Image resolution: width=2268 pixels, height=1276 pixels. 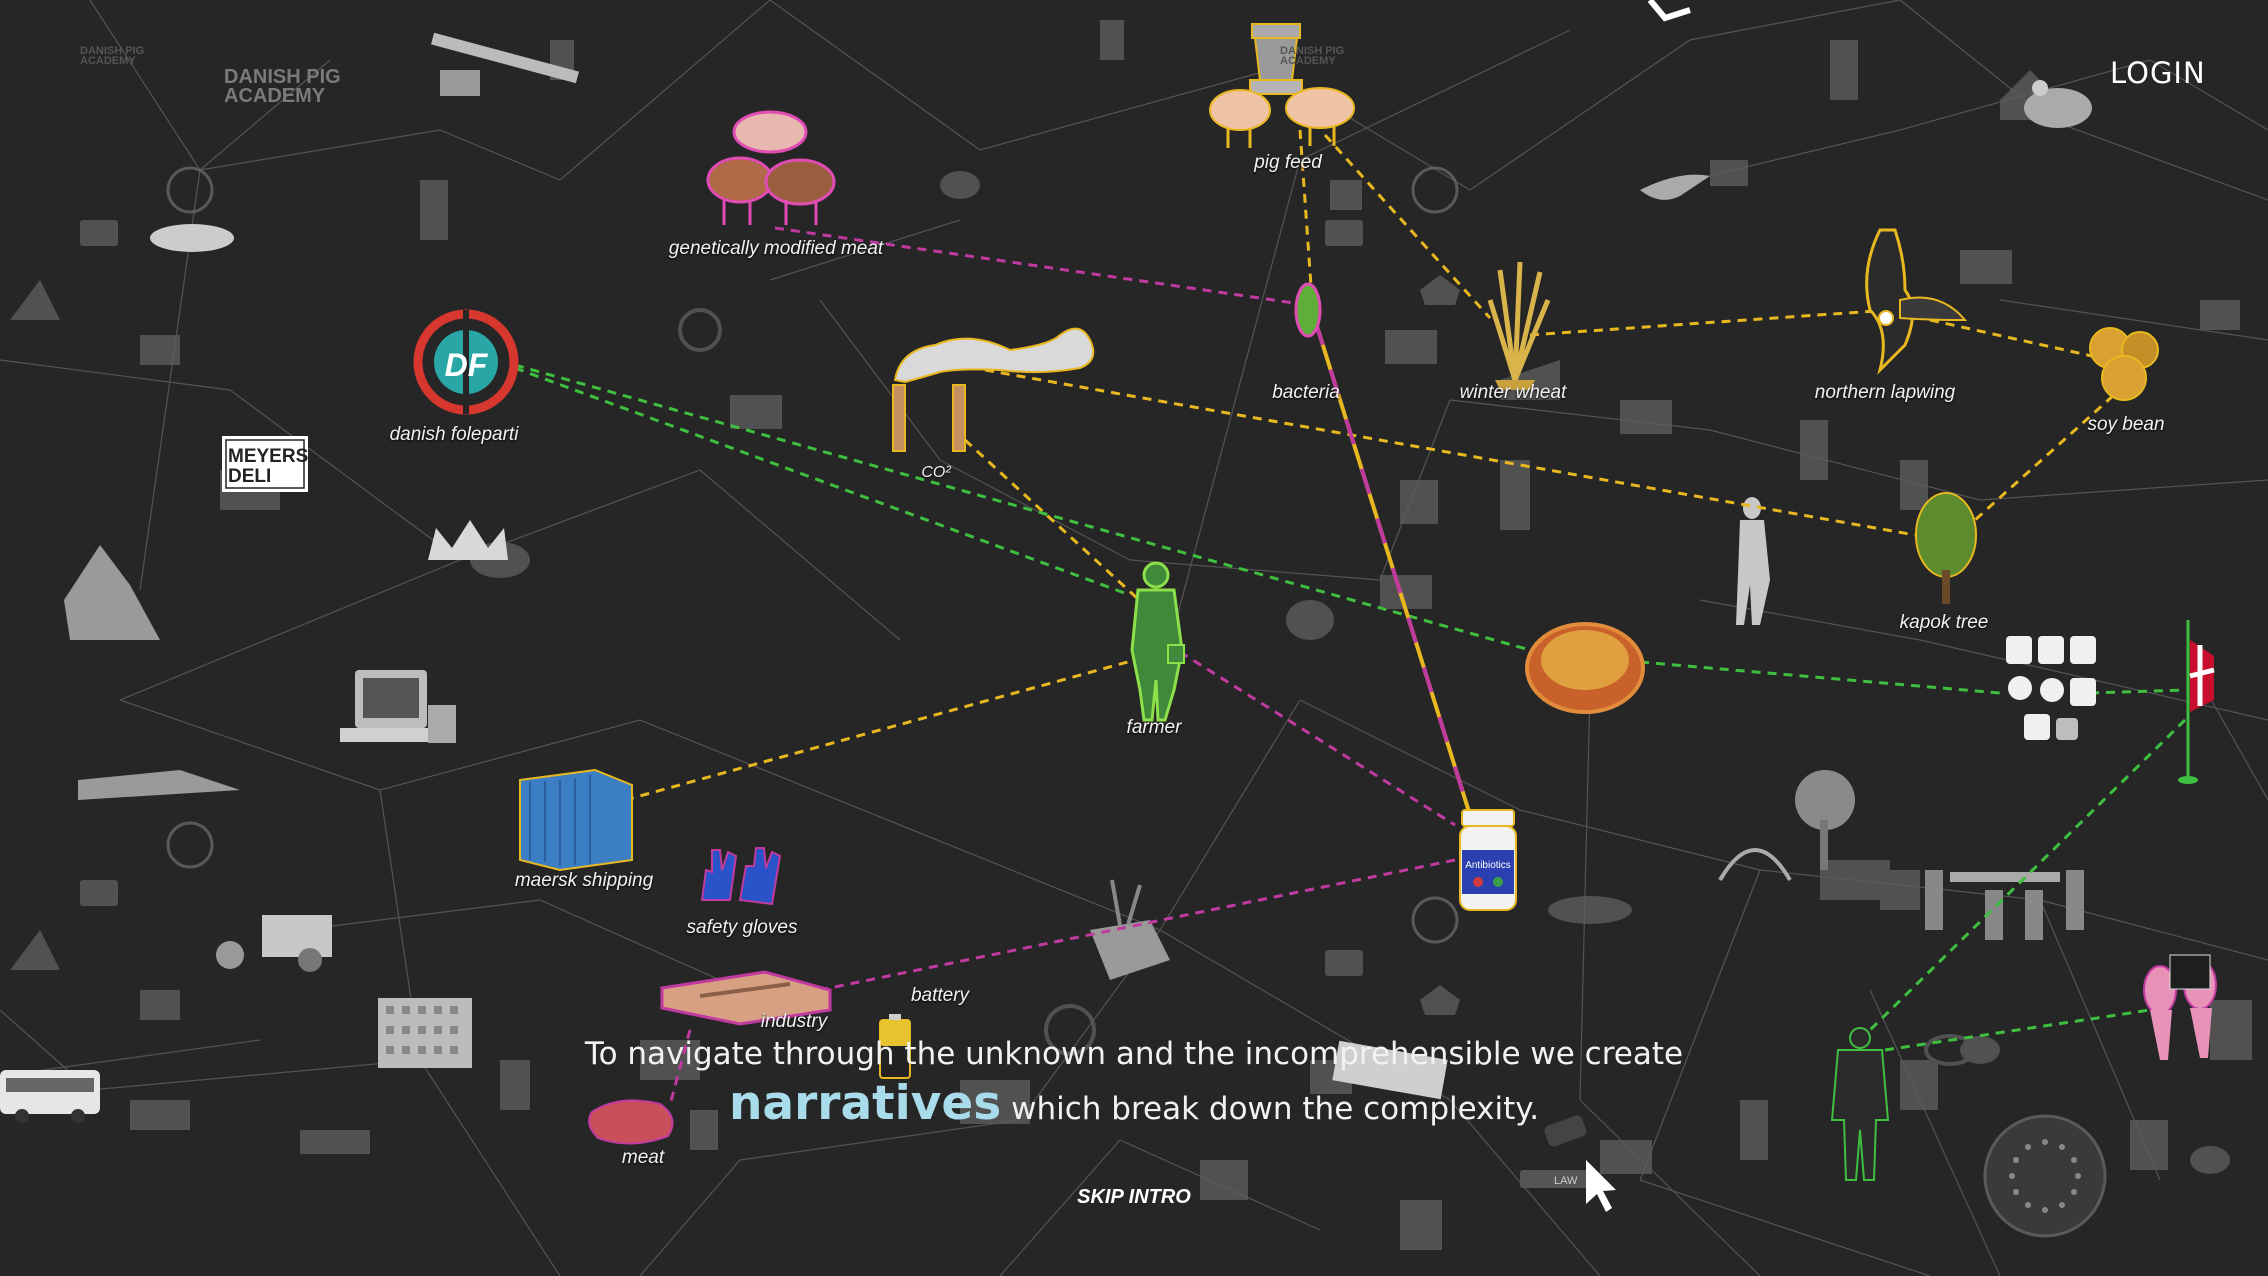 What do you see at coordinates (1710, 322) in the screenshot?
I see `link-wheat-lapwing` at bounding box center [1710, 322].